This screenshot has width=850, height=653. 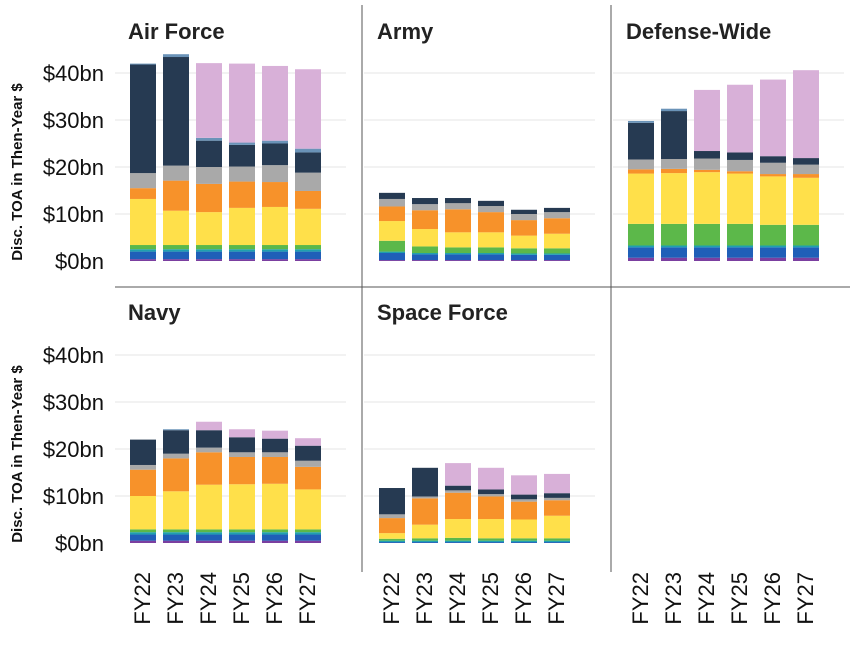 What do you see at coordinates (405, 31) in the screenshot?
I see `panel-title: Army` at bounding box center [405, 31].